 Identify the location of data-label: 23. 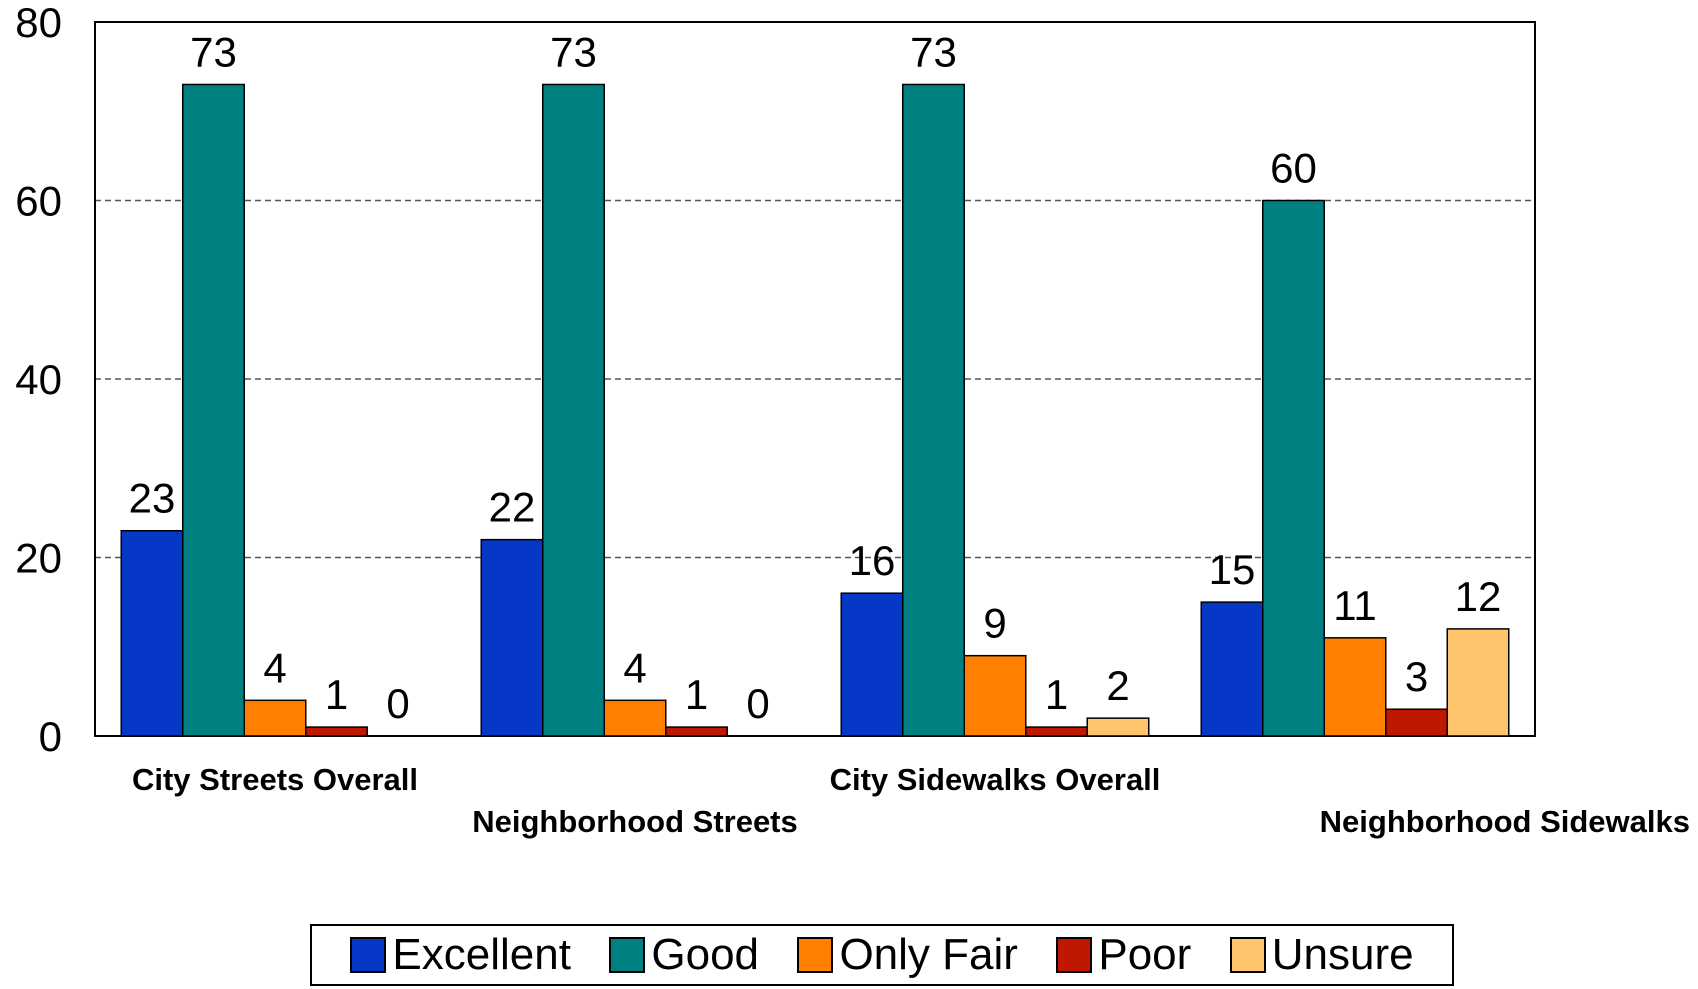
(152, 498).